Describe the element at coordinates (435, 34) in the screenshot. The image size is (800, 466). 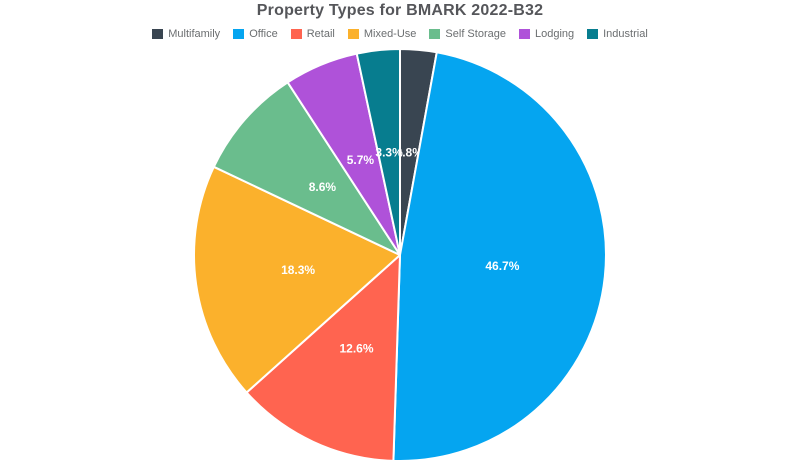
I see `legend-swatch-self-storage` at that location.